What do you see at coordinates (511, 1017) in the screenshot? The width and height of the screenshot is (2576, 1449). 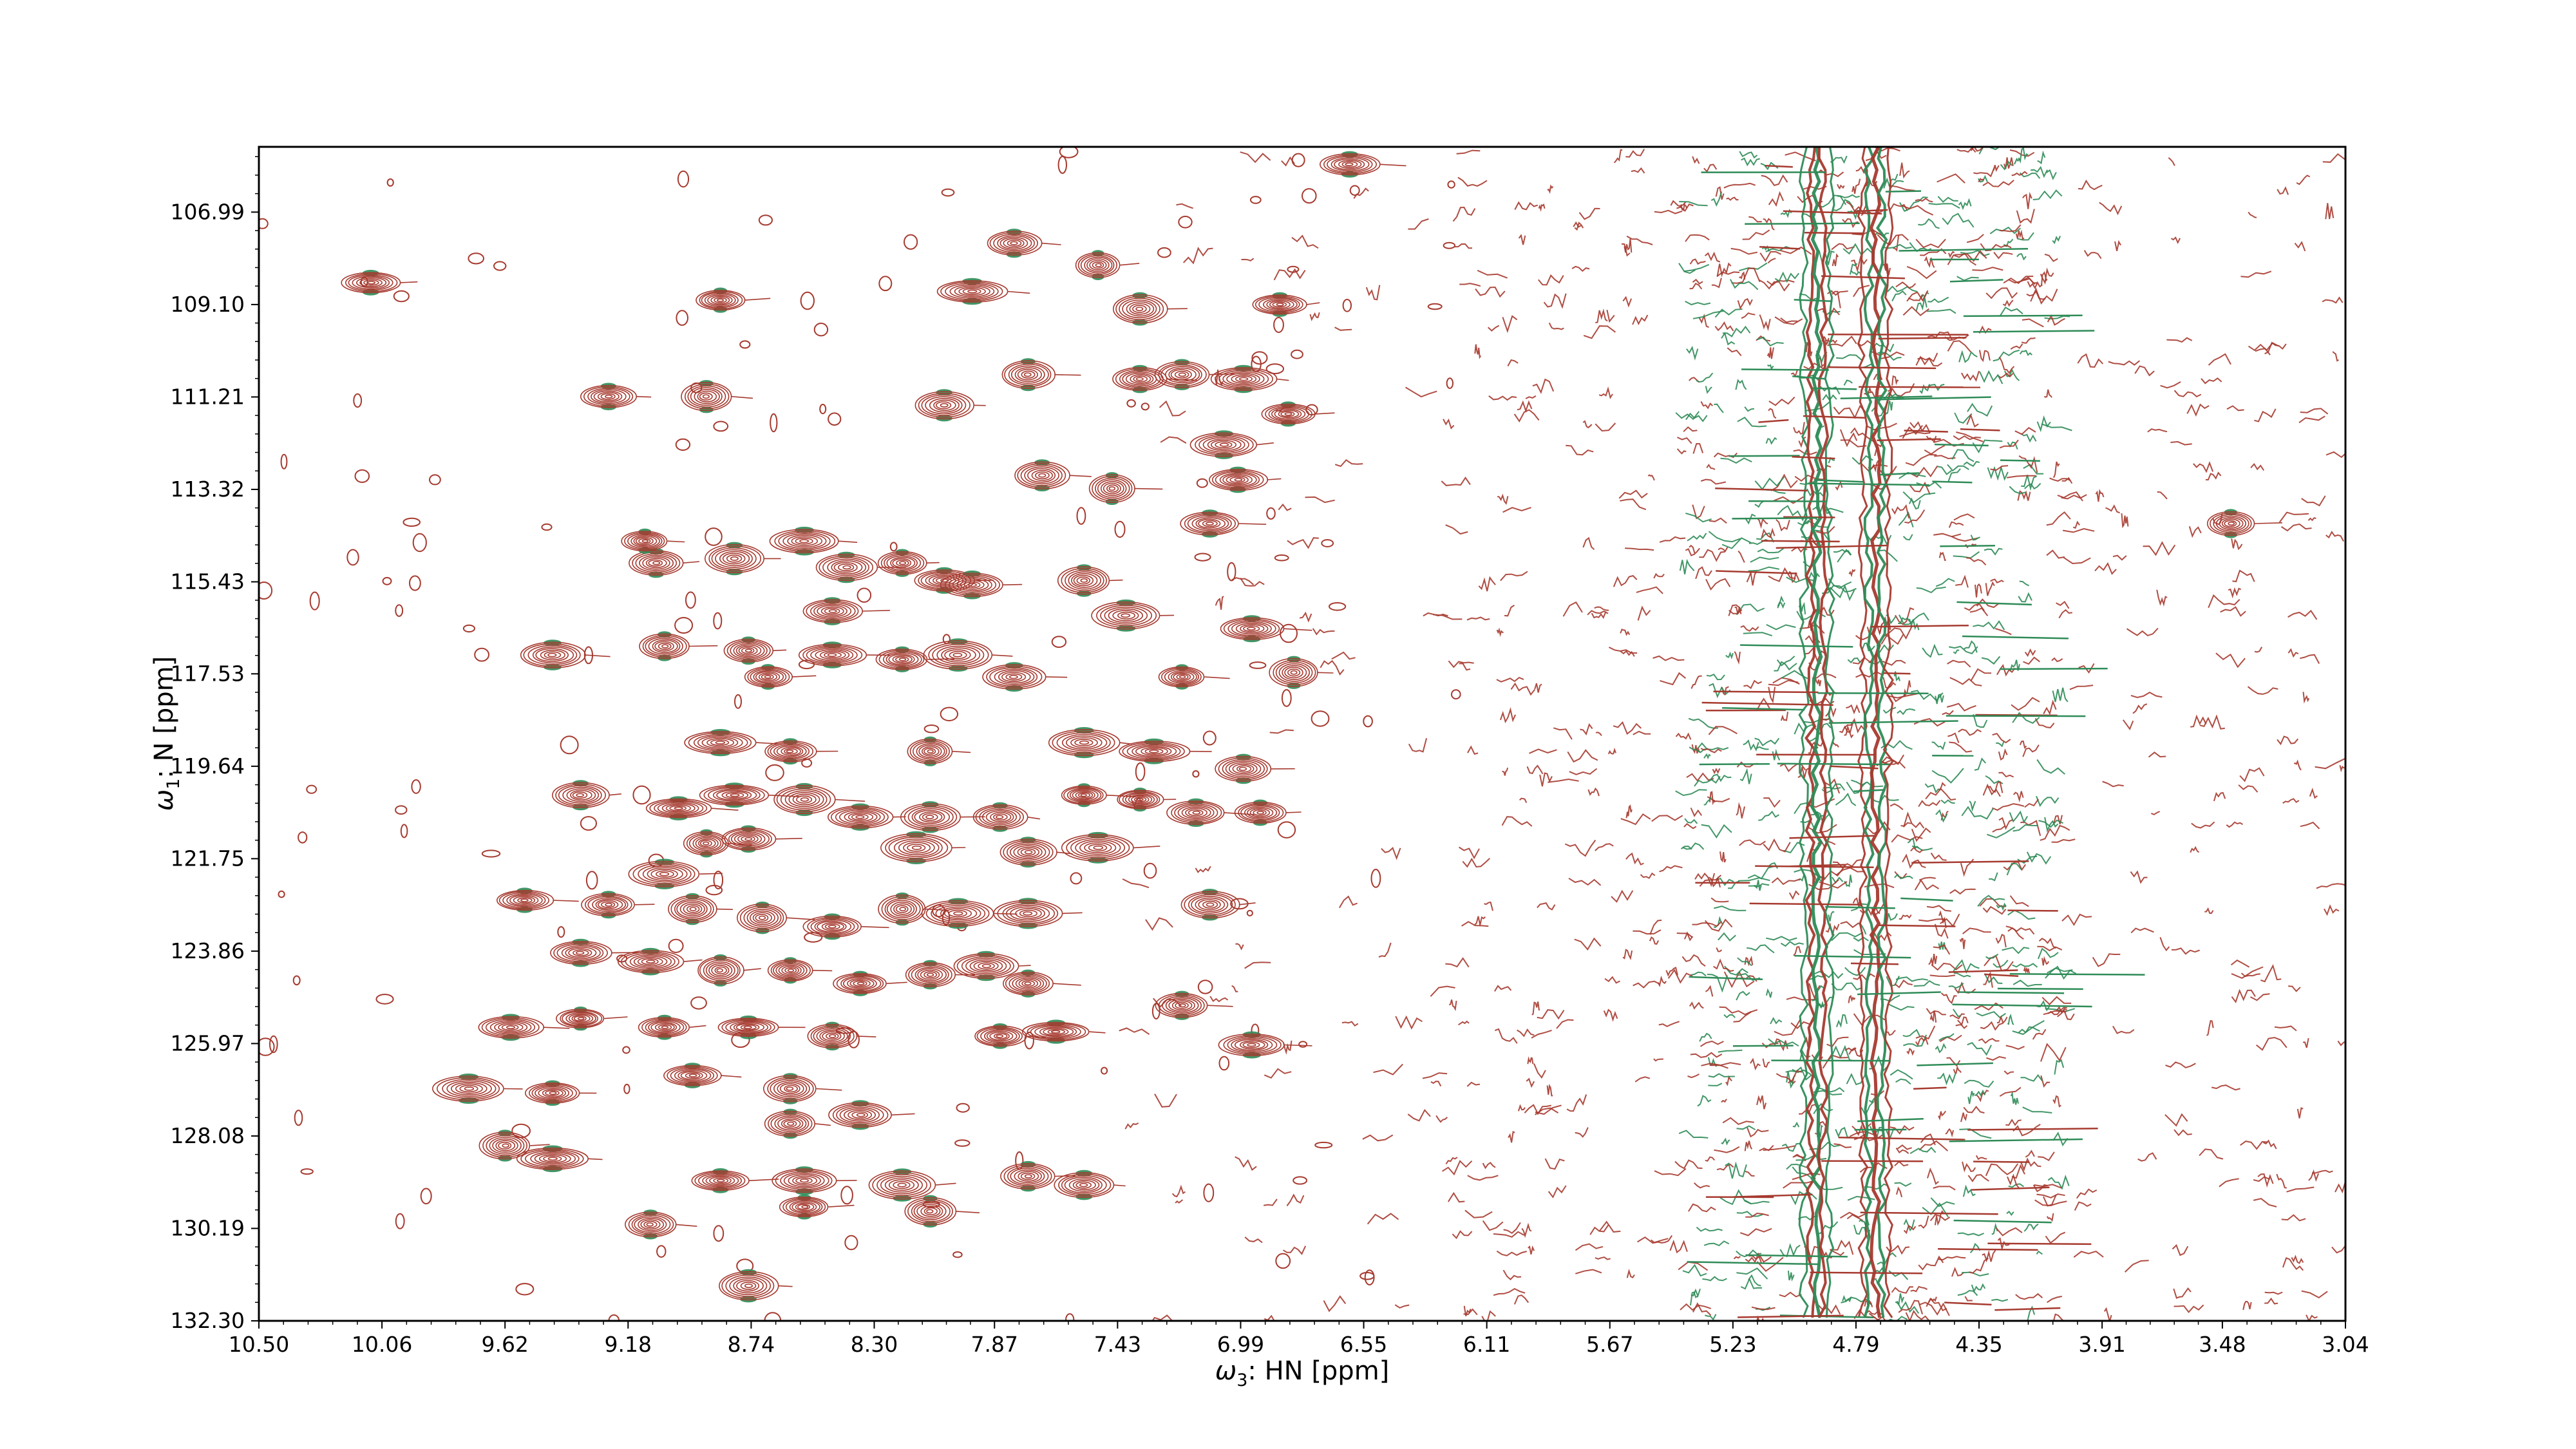 I see `peak-negative-lobe` at bounding box center [511, 1017].